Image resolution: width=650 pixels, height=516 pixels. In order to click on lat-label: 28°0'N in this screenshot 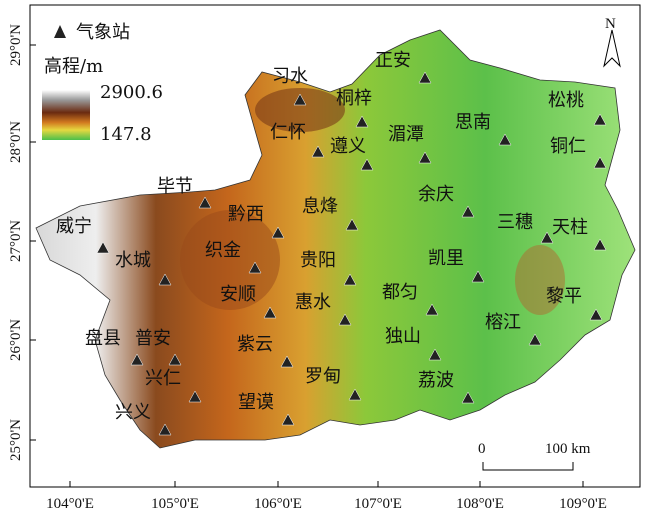, I will do `click(16, 142)`.